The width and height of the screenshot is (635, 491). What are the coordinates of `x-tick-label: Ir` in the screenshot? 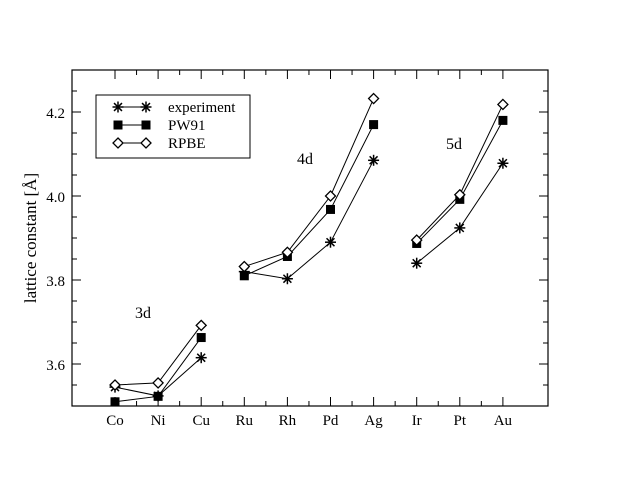 It's located at (417, 421).